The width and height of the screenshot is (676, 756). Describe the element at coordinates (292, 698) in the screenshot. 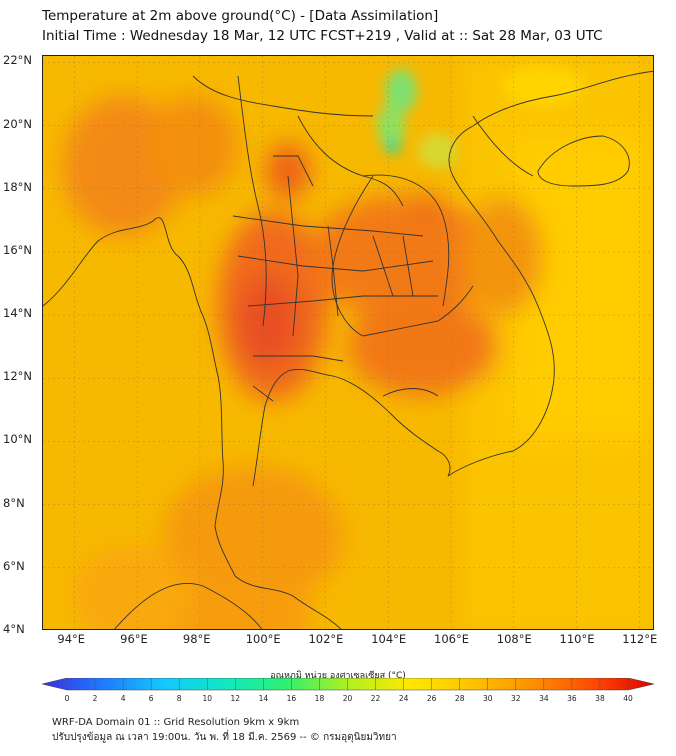

I see `colorbar-tick-label: 16` at that location.